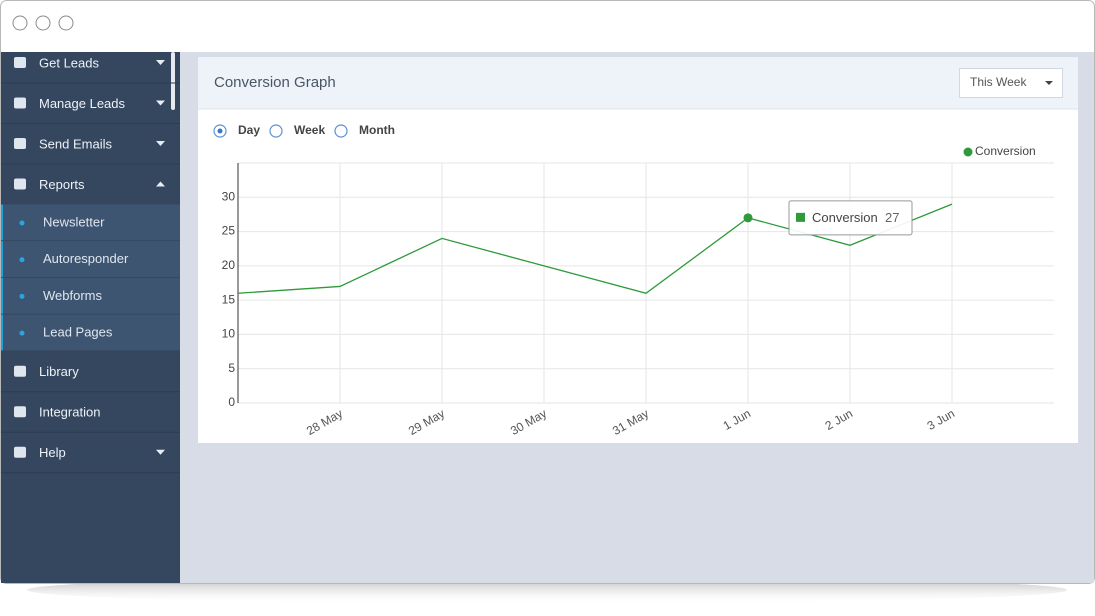  Describe the element at coordinates (229, 334) in the screenshot. I see `y-tick-label: 10` at that location.